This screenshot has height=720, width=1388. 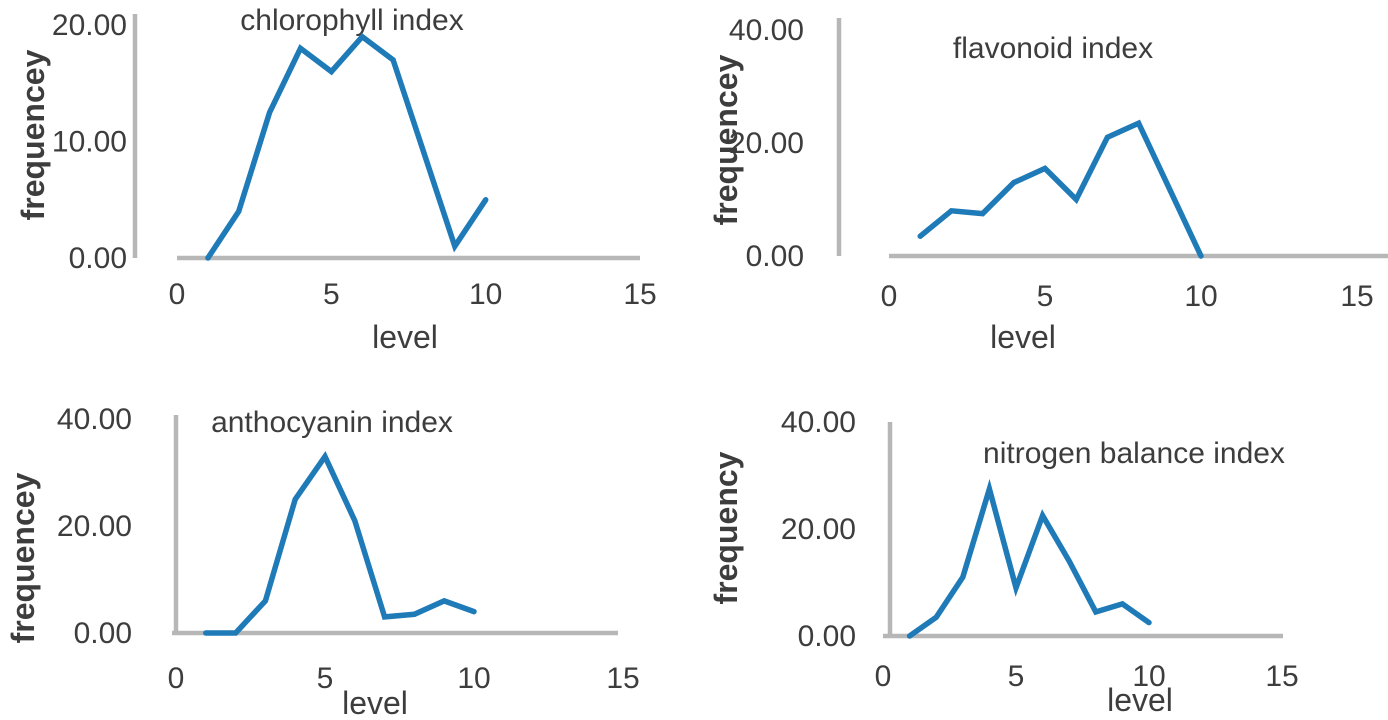 I want to click on chart-title: nitrogen balance index, so click(x=1134, y=453).